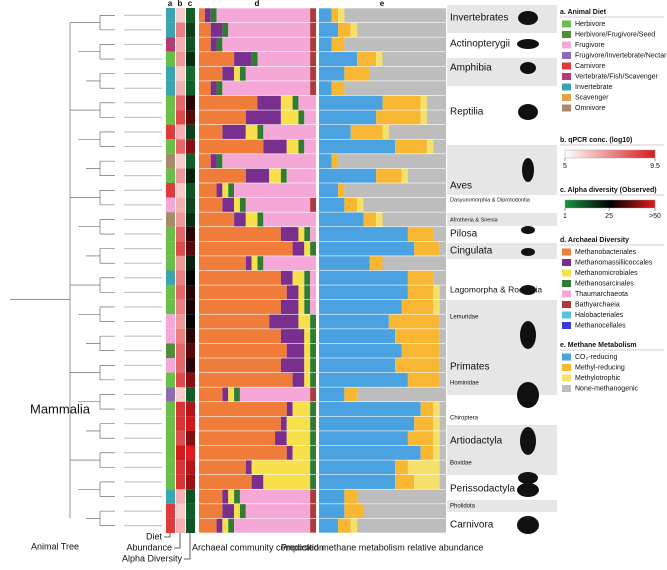 This screenshot has height=570, width=667. I want to click on legend-label: Omnivore, so click(590, 108).